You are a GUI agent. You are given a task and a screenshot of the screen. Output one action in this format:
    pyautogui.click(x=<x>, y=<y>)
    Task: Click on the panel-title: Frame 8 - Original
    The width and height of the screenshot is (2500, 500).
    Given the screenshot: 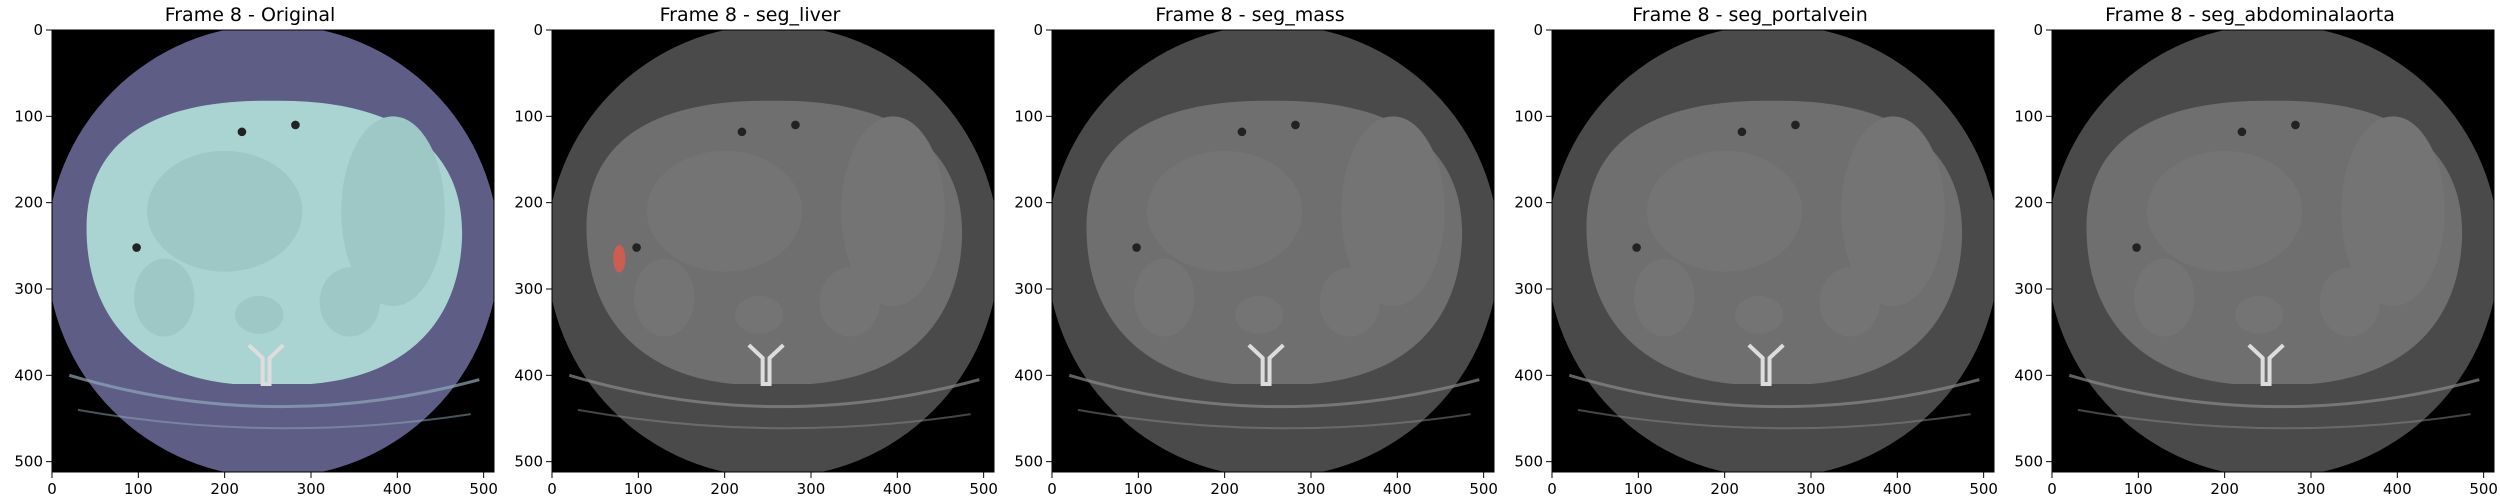 What is the action you would take?
    pyautogui.click(x=250, y=15)
    